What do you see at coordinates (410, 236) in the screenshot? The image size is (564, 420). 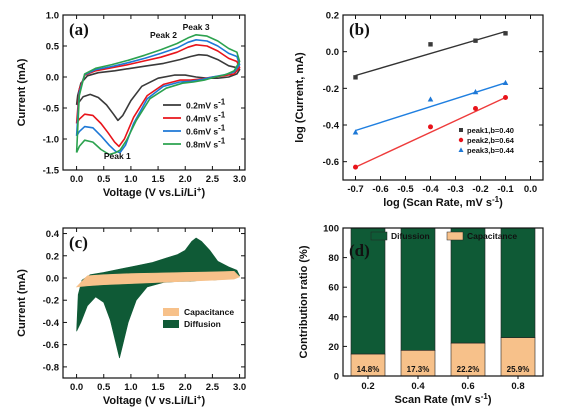 I see `legend-label: Difussion` at bounding box center [410, 236].